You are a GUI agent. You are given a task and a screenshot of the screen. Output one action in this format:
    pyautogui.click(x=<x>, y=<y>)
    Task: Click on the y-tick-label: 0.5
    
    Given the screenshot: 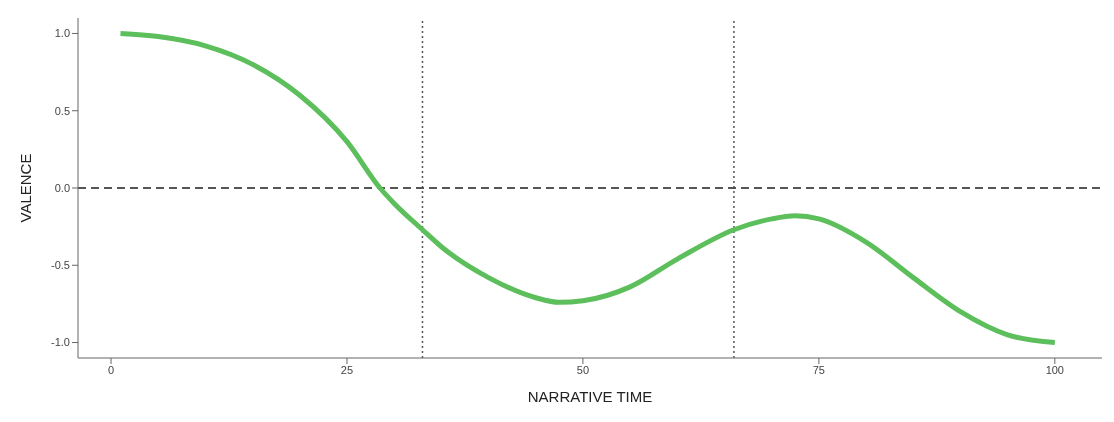 What is the action you would take?
    pyautogui.click(x=62, y=110)
    